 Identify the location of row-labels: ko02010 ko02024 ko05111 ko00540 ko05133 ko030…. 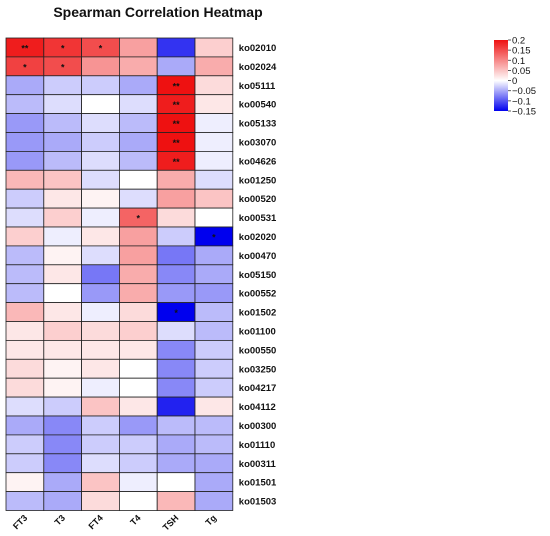
(258, 275).